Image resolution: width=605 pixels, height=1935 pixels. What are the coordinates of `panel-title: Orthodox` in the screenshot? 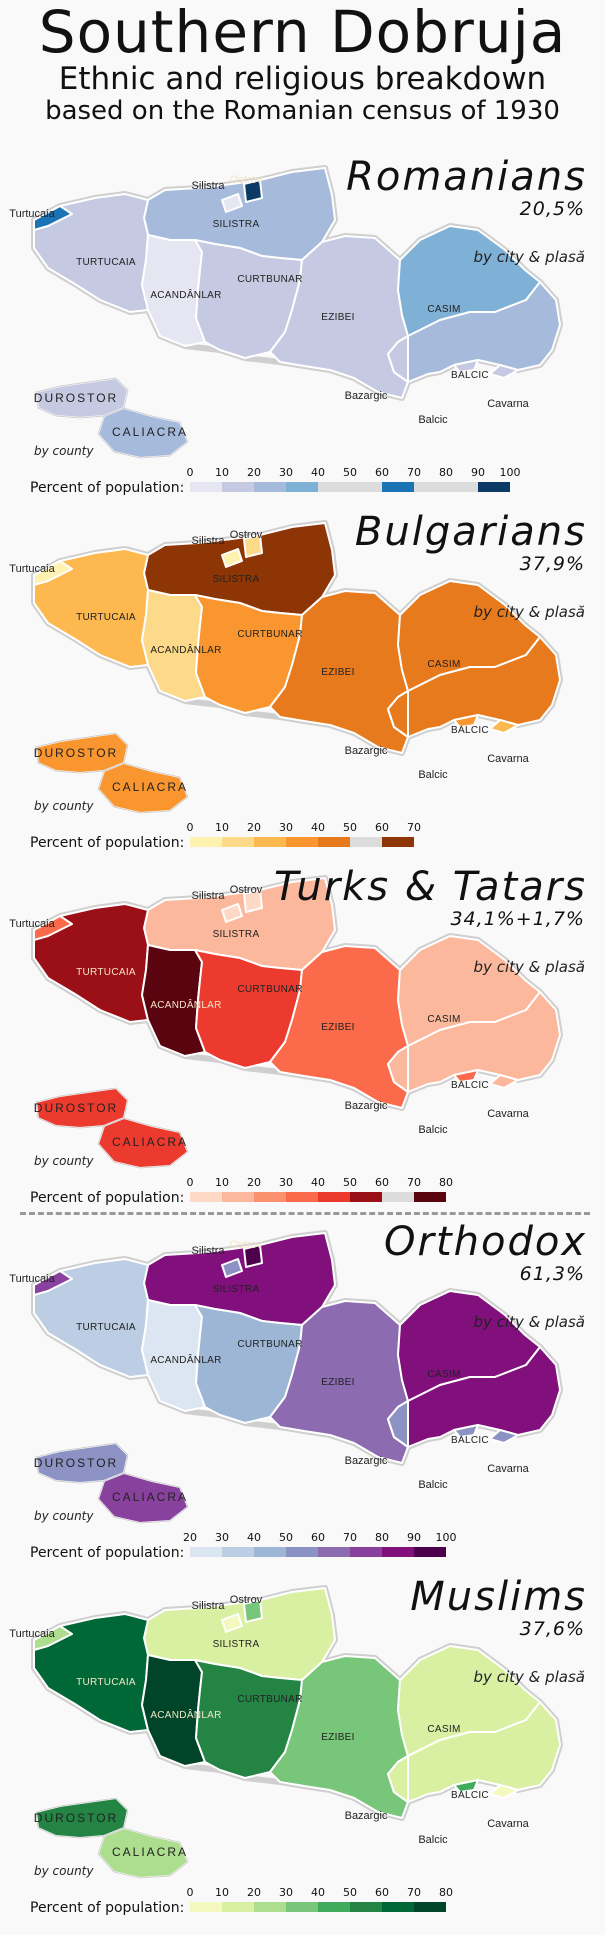 It's located at (485, 1242).